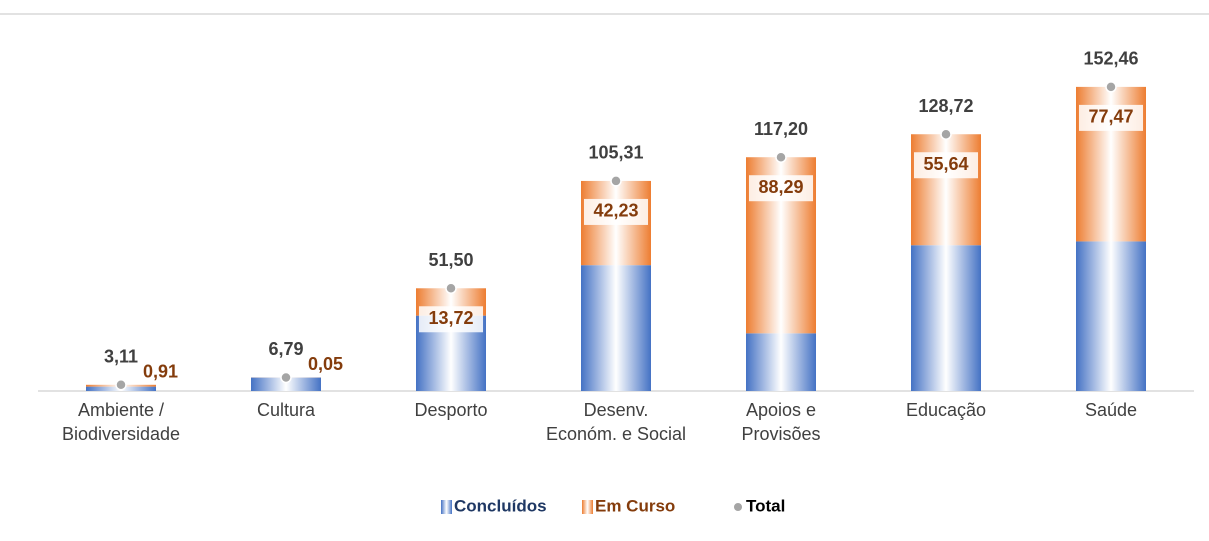 This screenshot has width=1209, height=541. I want to click on value-label: 0,91, so click(160, 372).